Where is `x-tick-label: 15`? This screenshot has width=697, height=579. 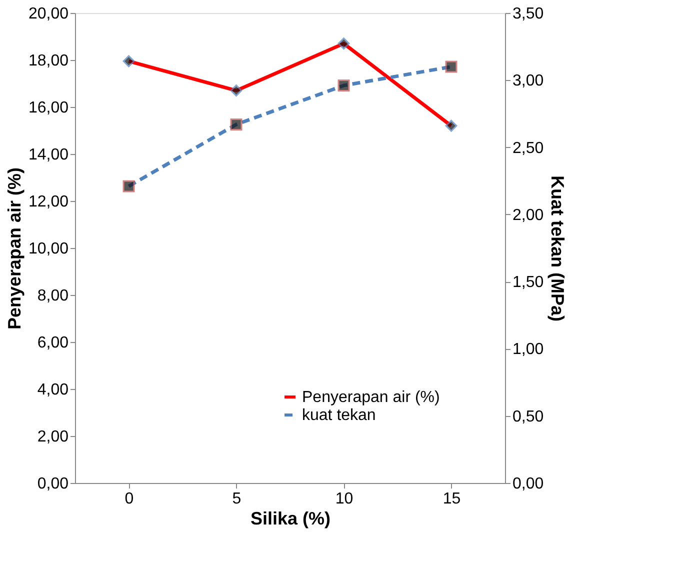 x-tick-label: 15 is located at coordinates (451, 499).